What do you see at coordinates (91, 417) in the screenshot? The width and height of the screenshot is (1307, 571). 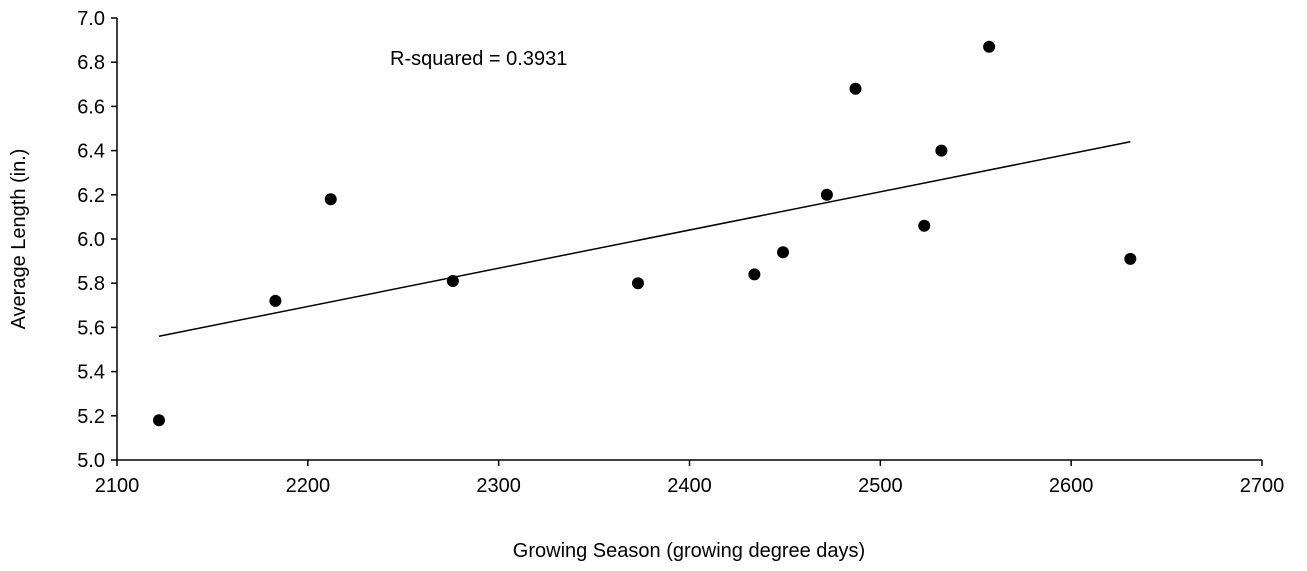 I see `y-tick-label: 5.2` at bounding box center [91, 417].